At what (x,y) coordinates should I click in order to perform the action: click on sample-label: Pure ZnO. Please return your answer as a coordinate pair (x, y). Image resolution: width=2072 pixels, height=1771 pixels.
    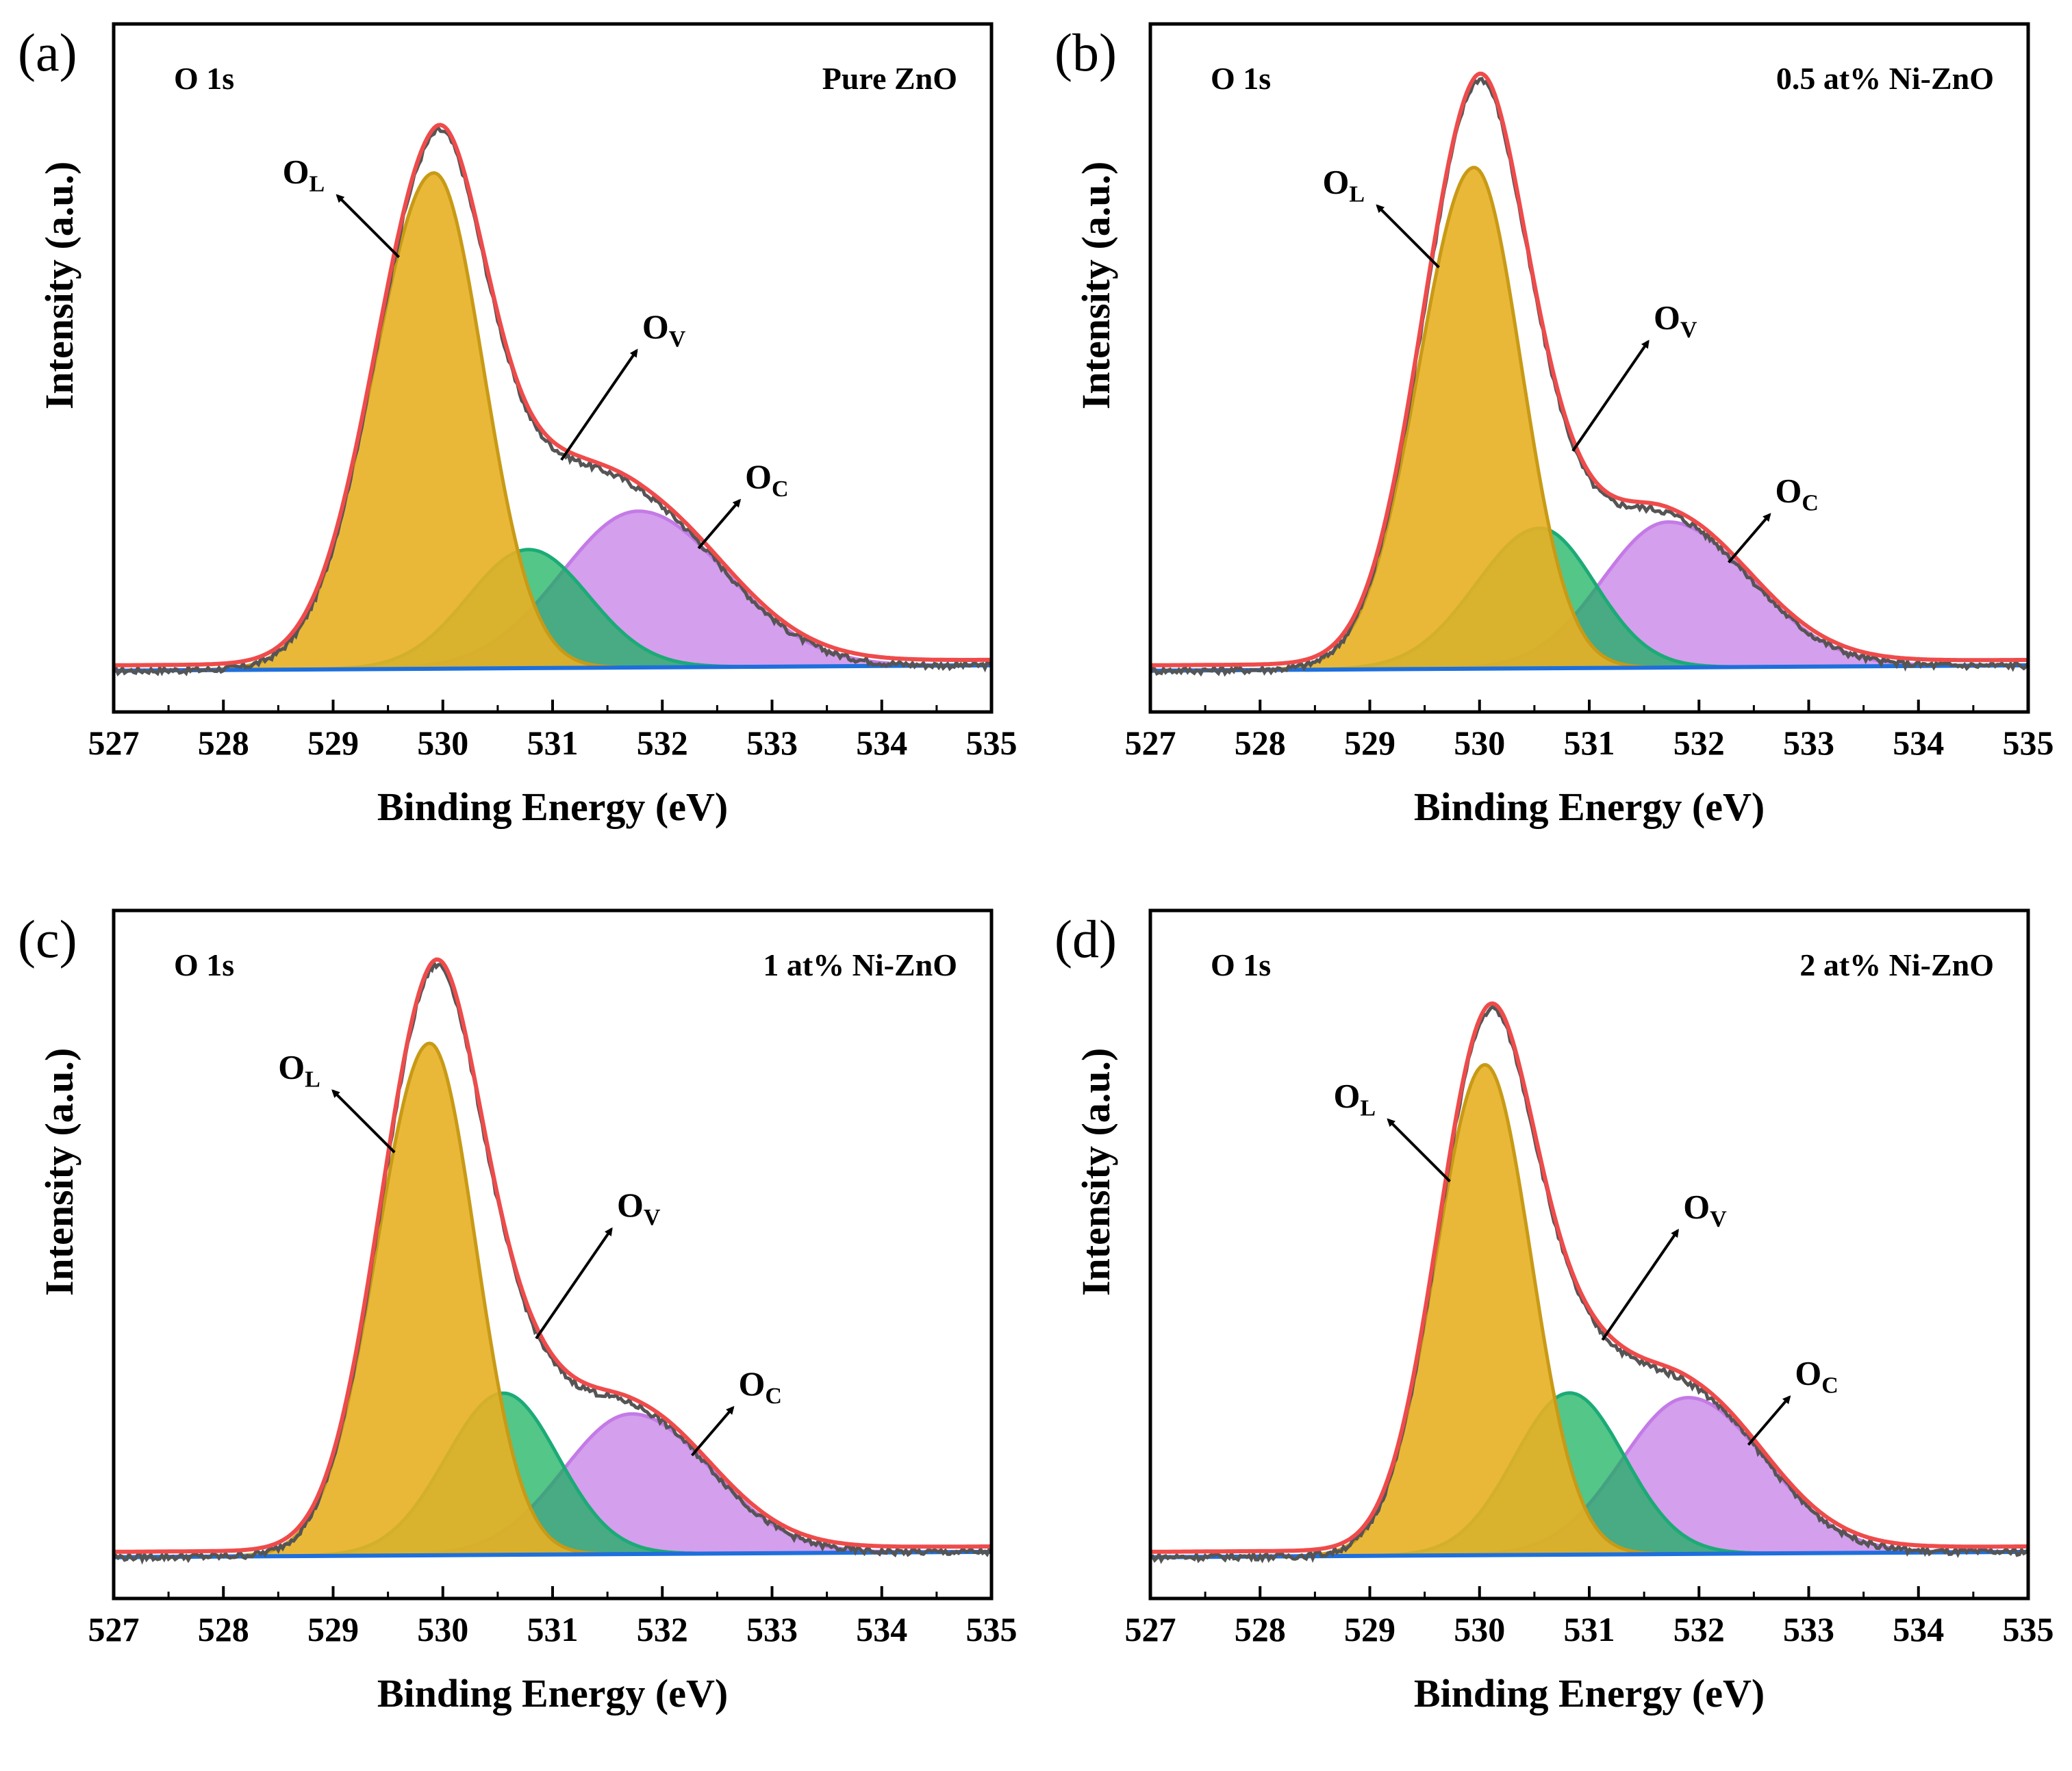
    Looking at the image, I should click on (889, 78).